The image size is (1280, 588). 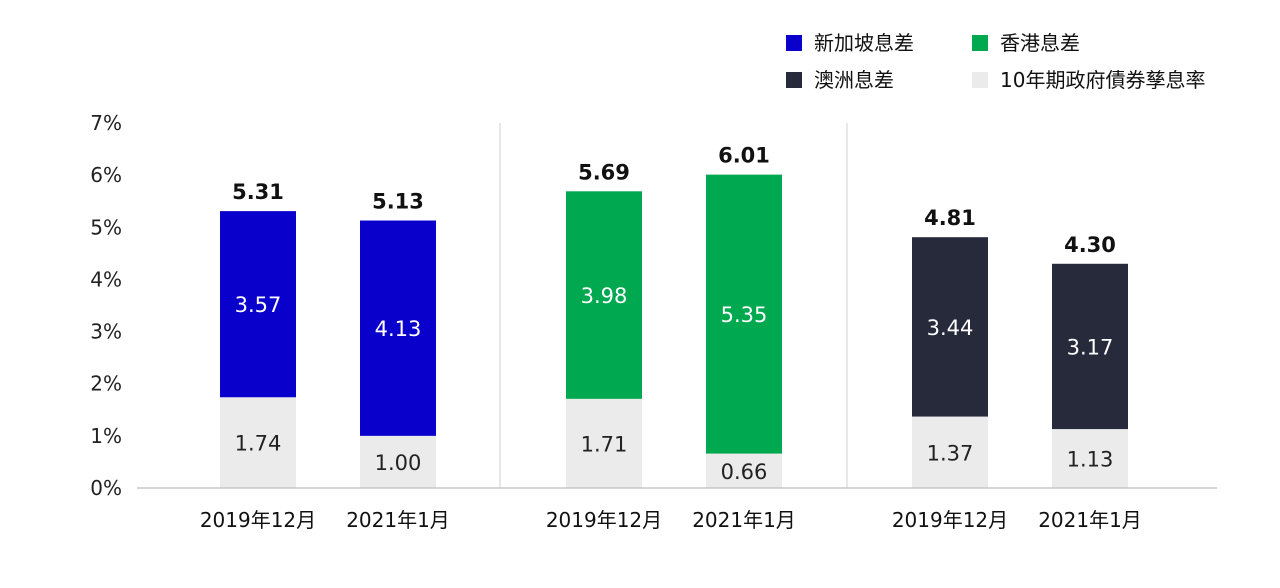 I want to click on data-label-spread: 3.17, so click(x=1090, y=347).